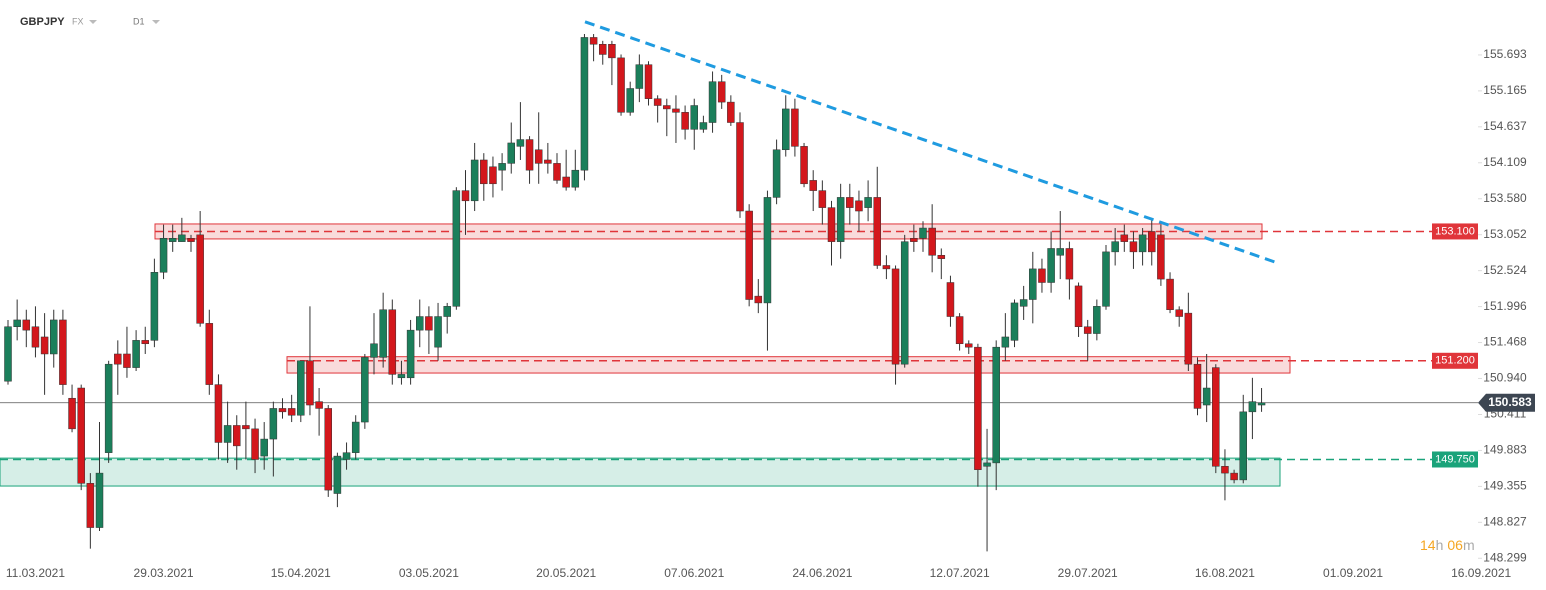 Image resolution: width=1546 pixels, height=590 pixels. I want to click on countdown-unit: h, so click(1440, 545).